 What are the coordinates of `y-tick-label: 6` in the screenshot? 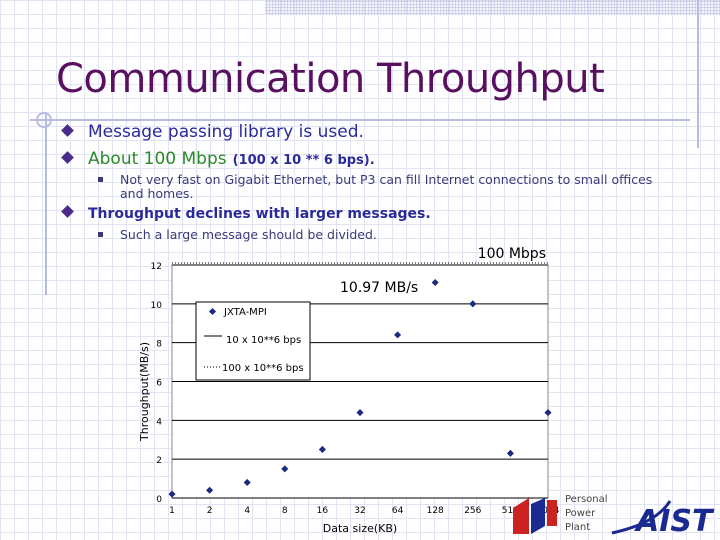 It's located at (159, 384).